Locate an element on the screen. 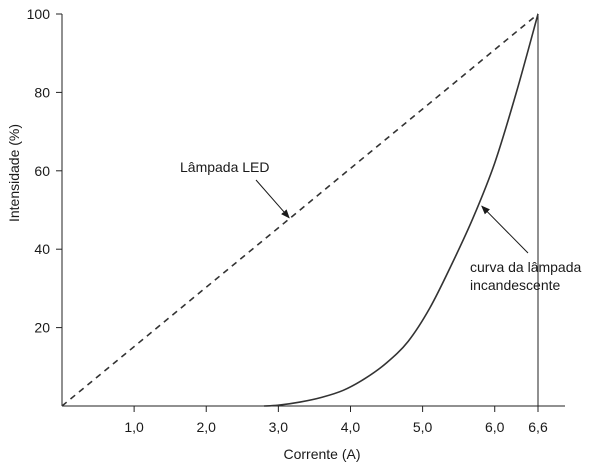 This screenshot has width=599, height=475. x-tick-label: 6,0 is located at coordinates (495, 427).